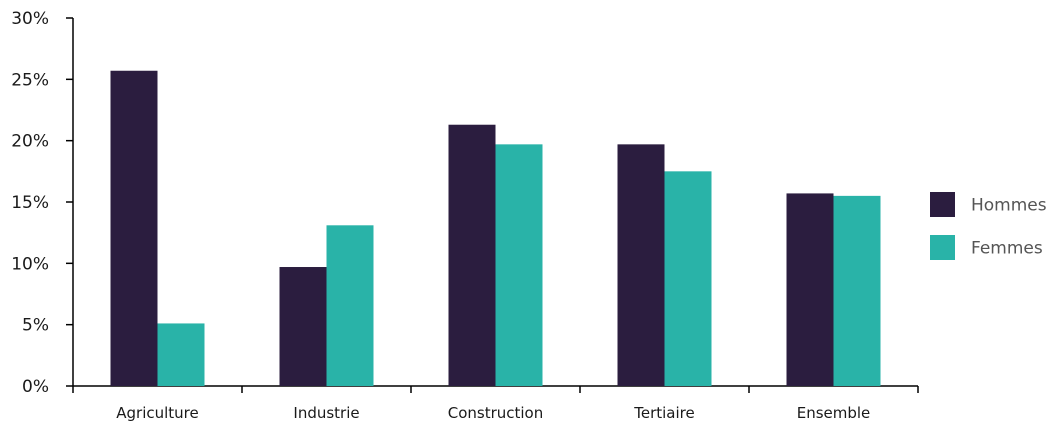  I want to click on bar-femmes-agriculture, so click(181, 354).